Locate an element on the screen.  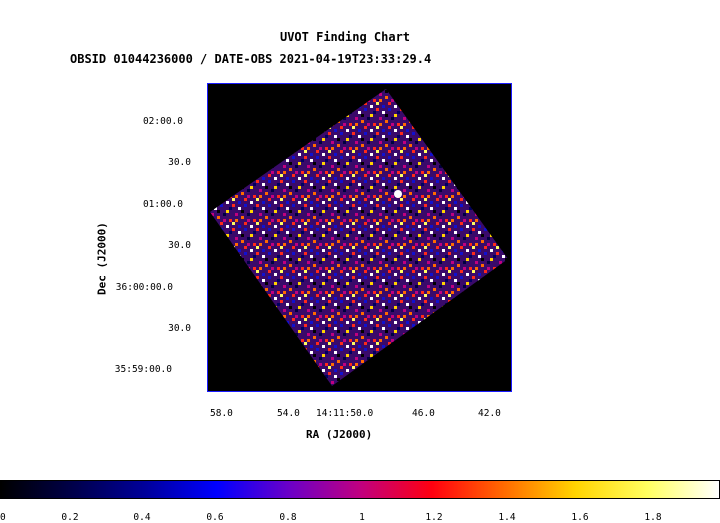
chart-title: UVOT Finding Chart is located at coordinates (345, 37).